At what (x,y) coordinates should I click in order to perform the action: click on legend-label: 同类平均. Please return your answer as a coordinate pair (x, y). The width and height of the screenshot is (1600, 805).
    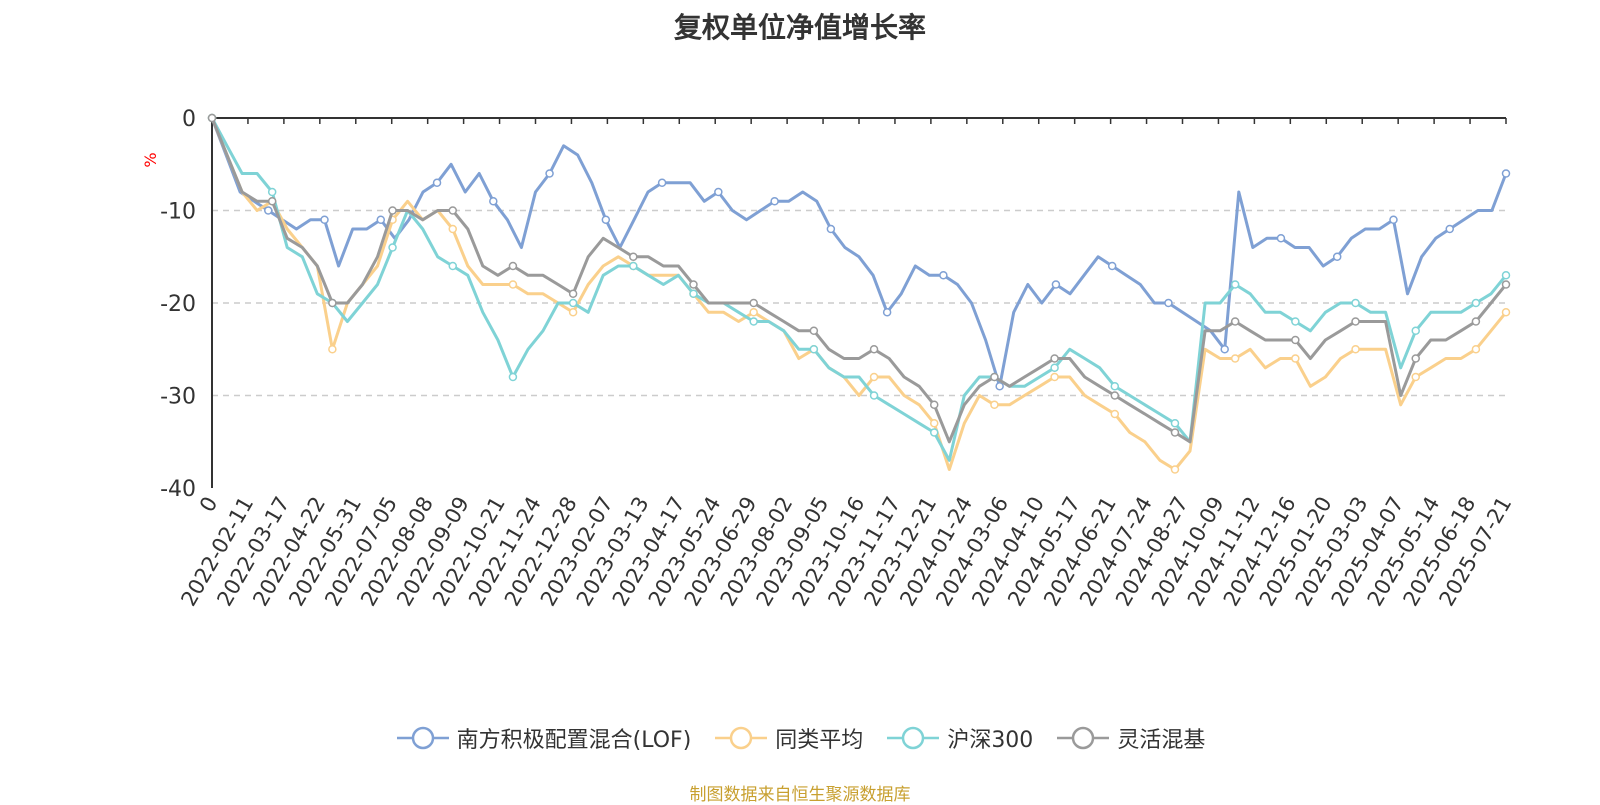
    Looking at the image, I should click on (819, 740).